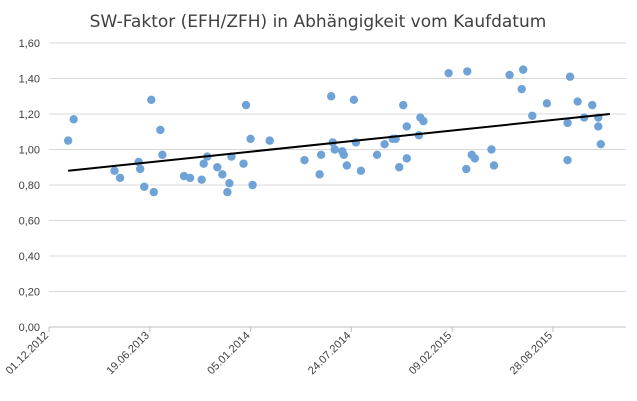 The image size is (637, 401). Describe the element at coordinates (29, 222) in the screenshot. I see `y-tick-label: 0,60` at that location.